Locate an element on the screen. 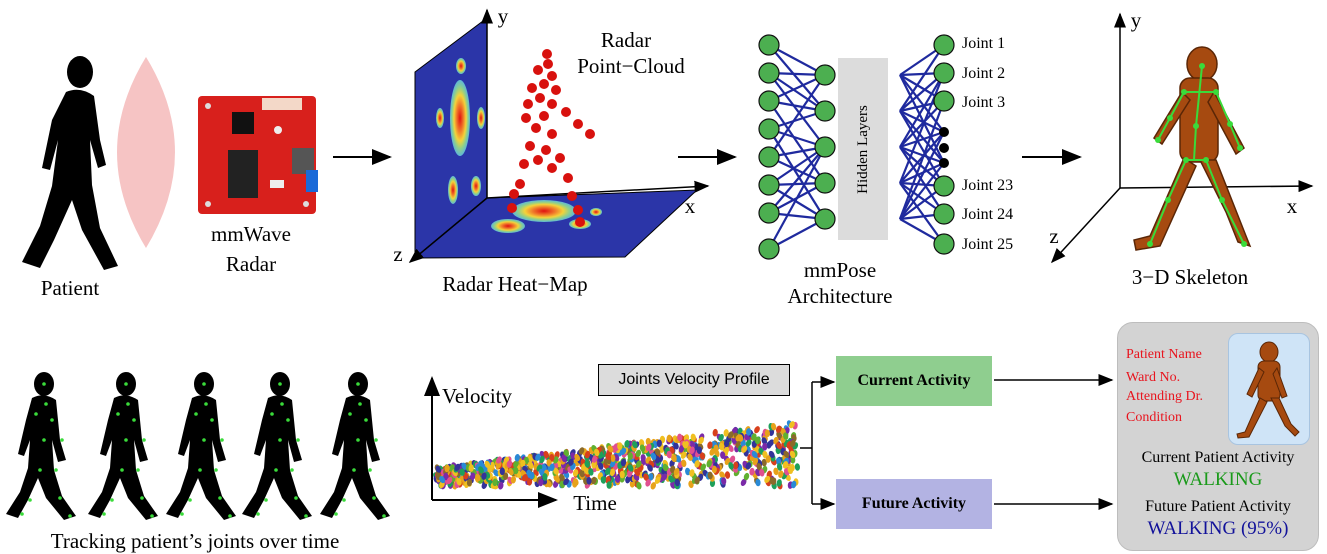  ellipsis-dots is located at coordinates (944, 147).